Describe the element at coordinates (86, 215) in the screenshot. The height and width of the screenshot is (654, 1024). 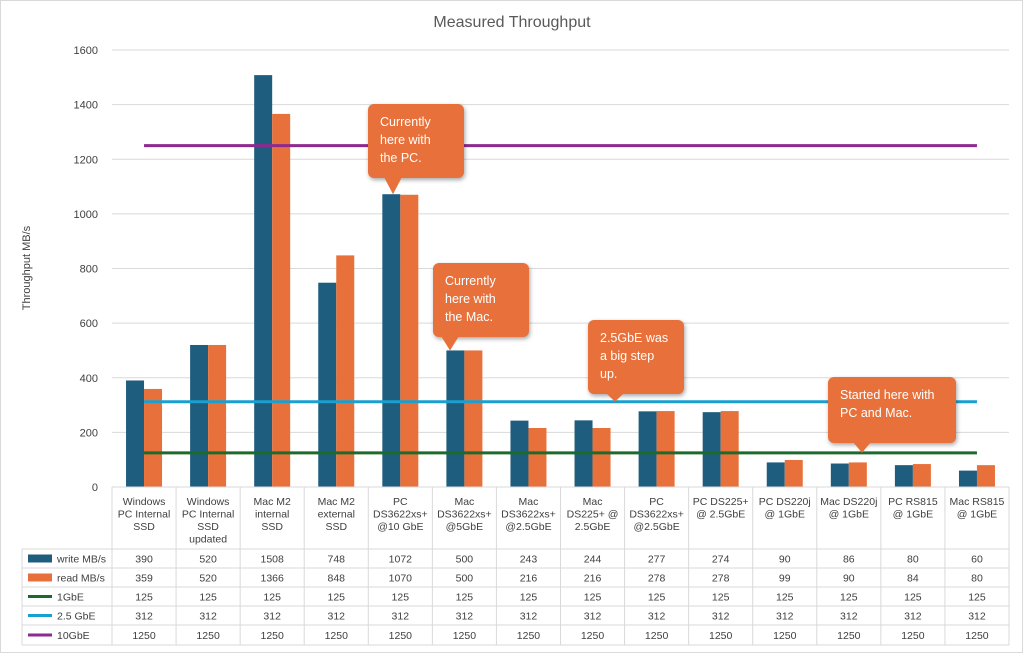
I see `y-tick-label: 1000` at that location.